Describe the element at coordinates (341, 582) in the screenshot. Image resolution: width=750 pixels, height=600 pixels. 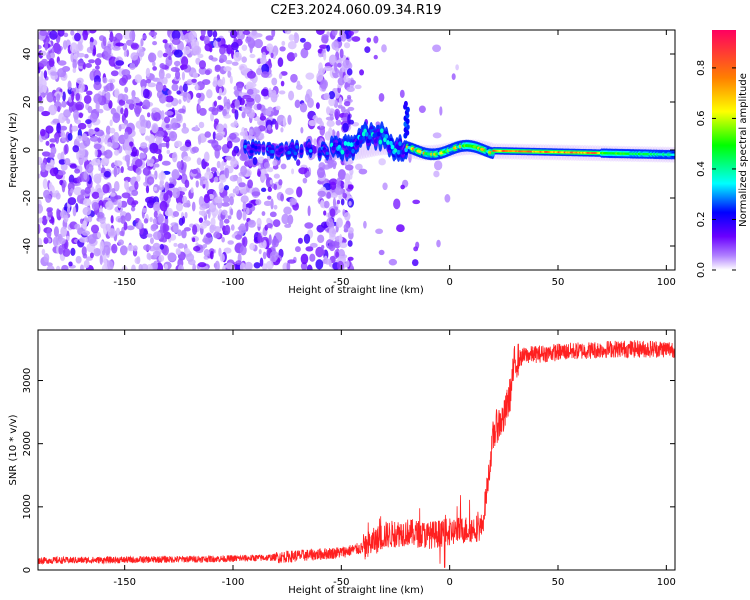
I see `x-tick-label: -50` at that location.